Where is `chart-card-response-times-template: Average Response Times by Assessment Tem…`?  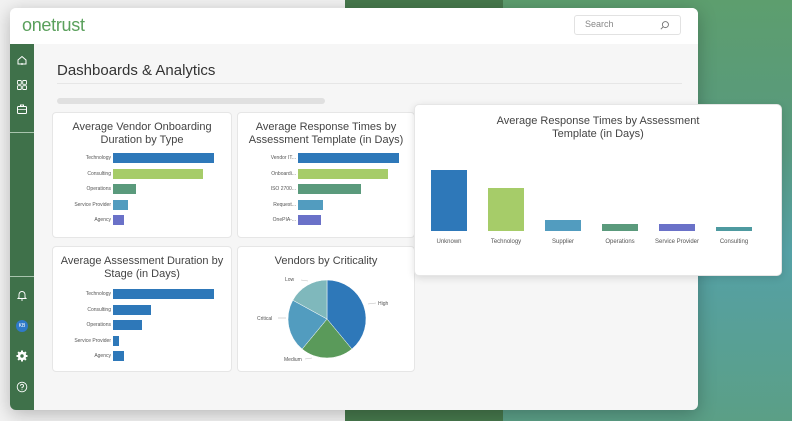
chart-card-response-times-template: Average Response Times by Assessment Tem… is located at coordinates (326, 175).